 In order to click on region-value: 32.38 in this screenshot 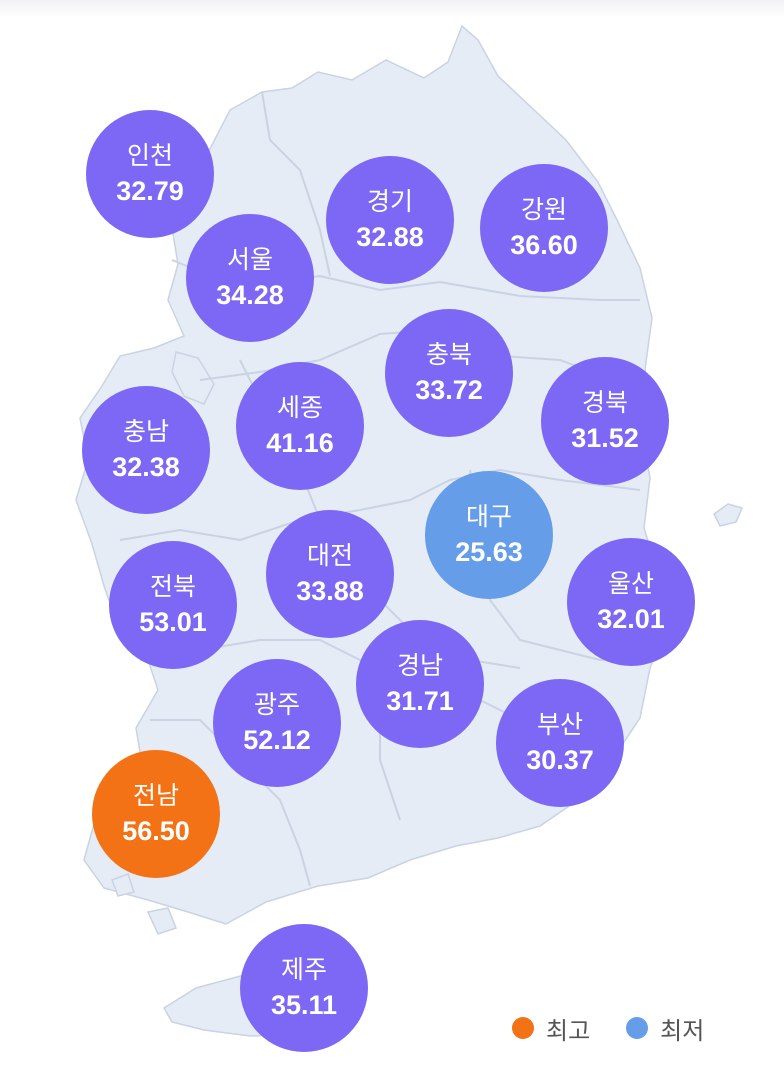, I will do `click(146, 467)`.